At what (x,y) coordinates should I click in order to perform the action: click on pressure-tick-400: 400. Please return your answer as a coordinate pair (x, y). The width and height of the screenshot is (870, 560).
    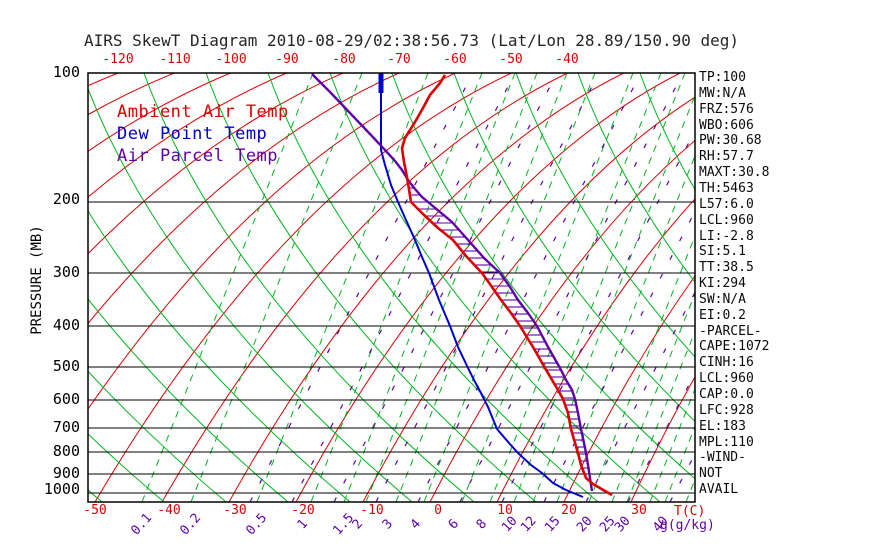
    Looking at the image, I should click on (66, 325).